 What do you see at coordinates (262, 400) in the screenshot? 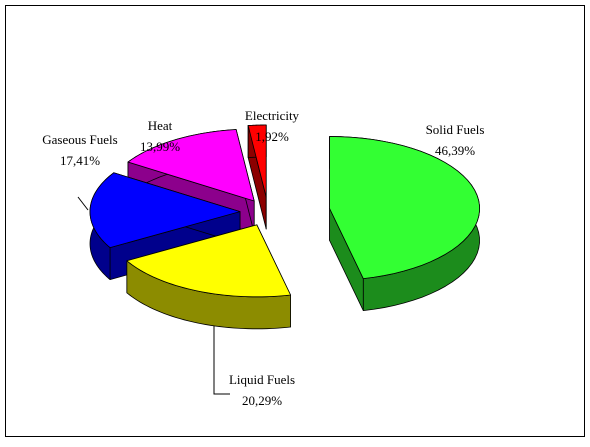
I see `value-label: 20,29%` at bounding box center [262, 400].